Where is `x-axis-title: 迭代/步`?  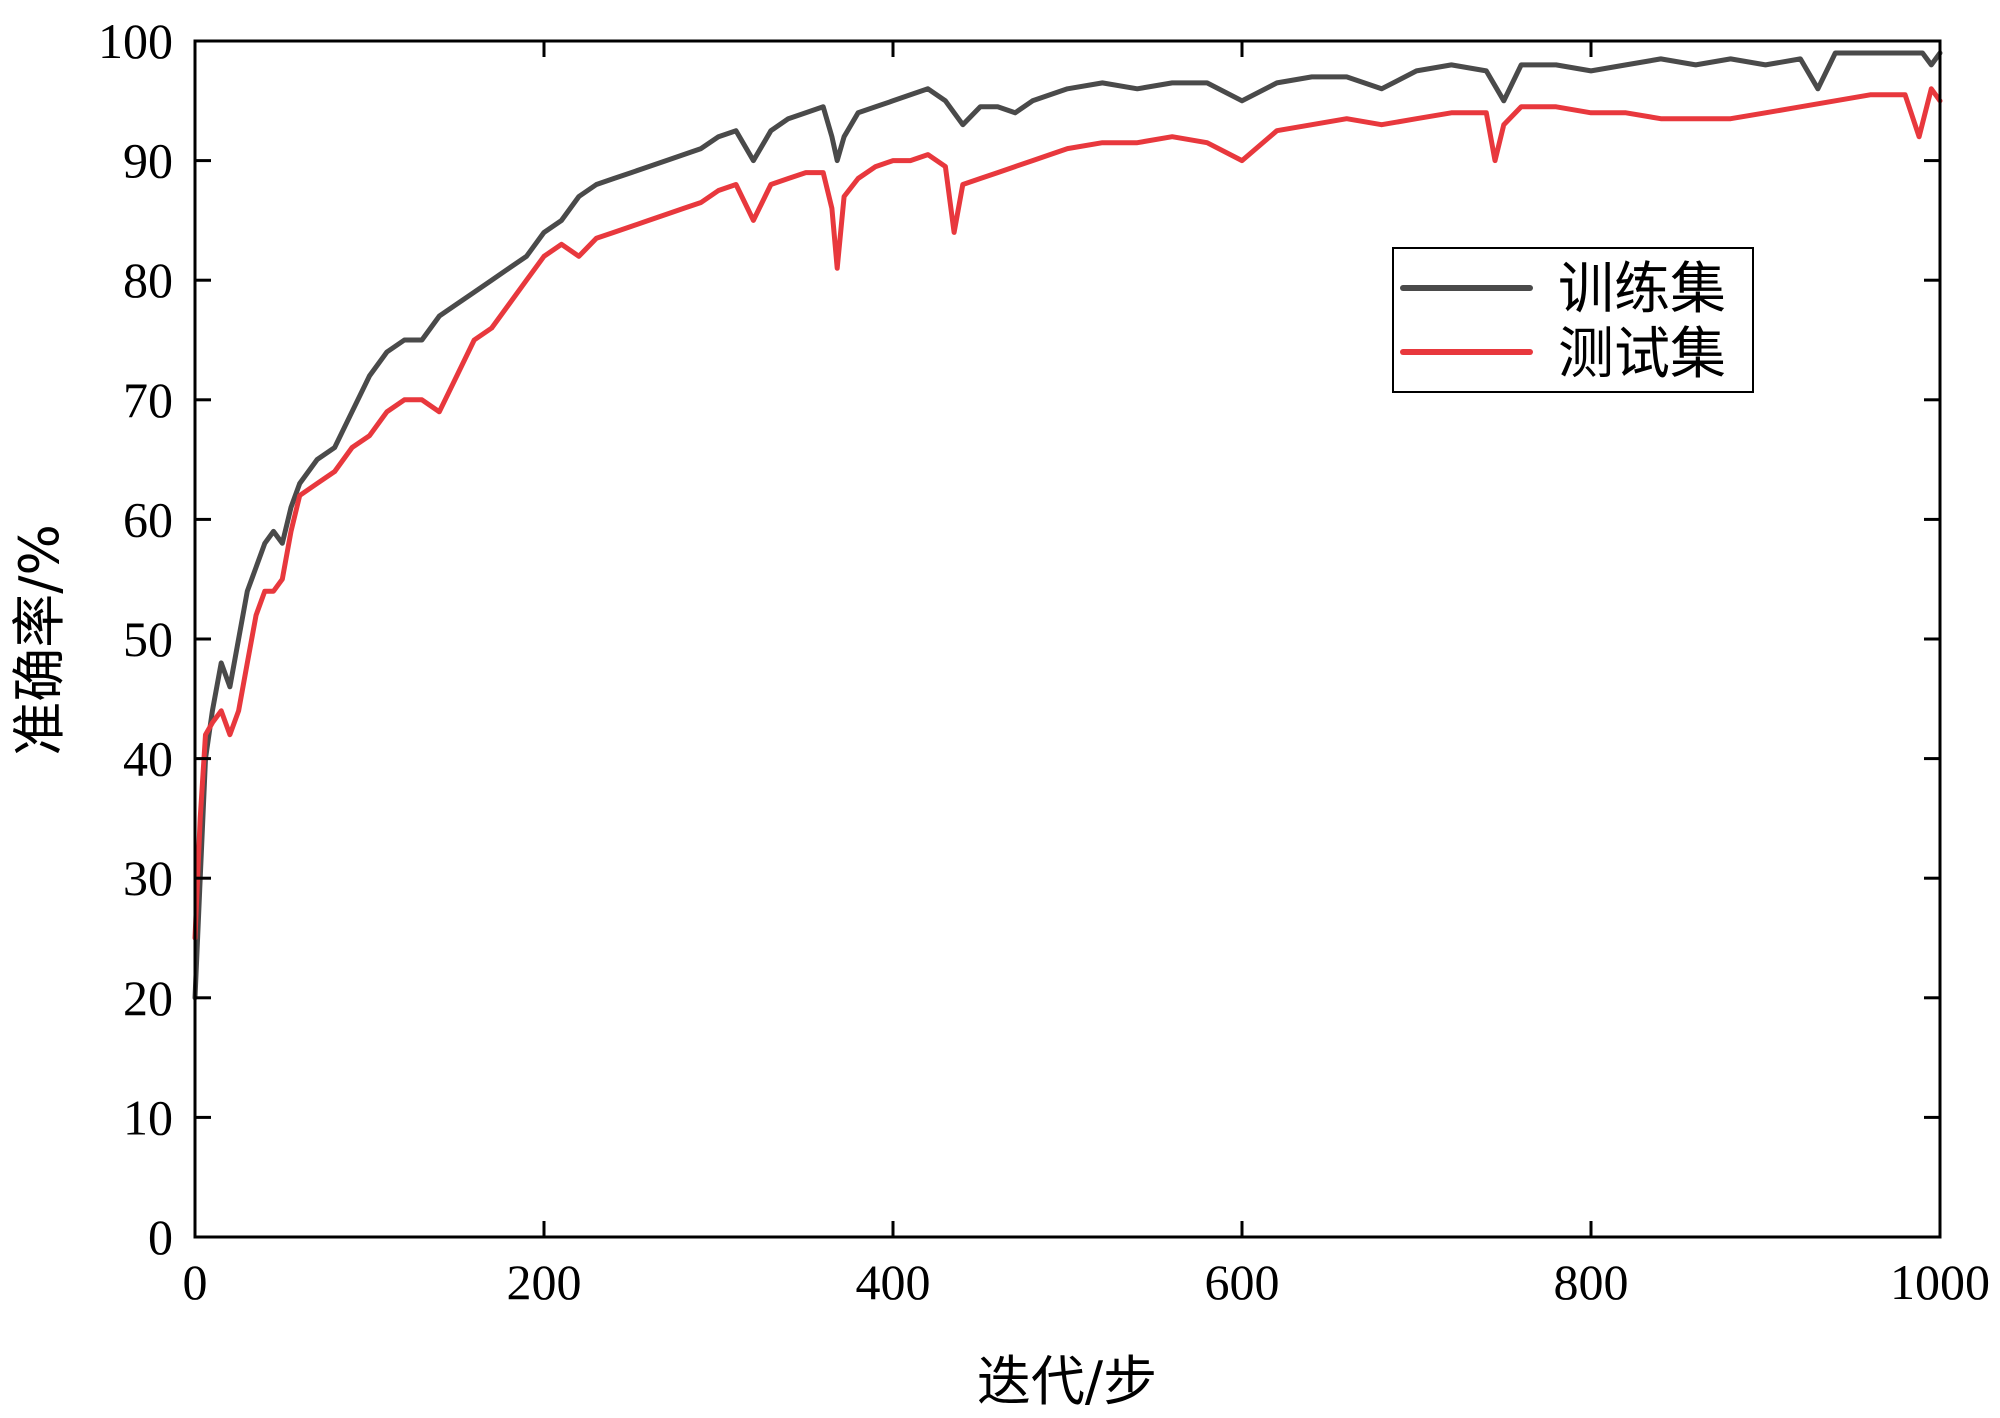 x-axis-title: 迭代/步 is located at coordinates (1067, 1381).